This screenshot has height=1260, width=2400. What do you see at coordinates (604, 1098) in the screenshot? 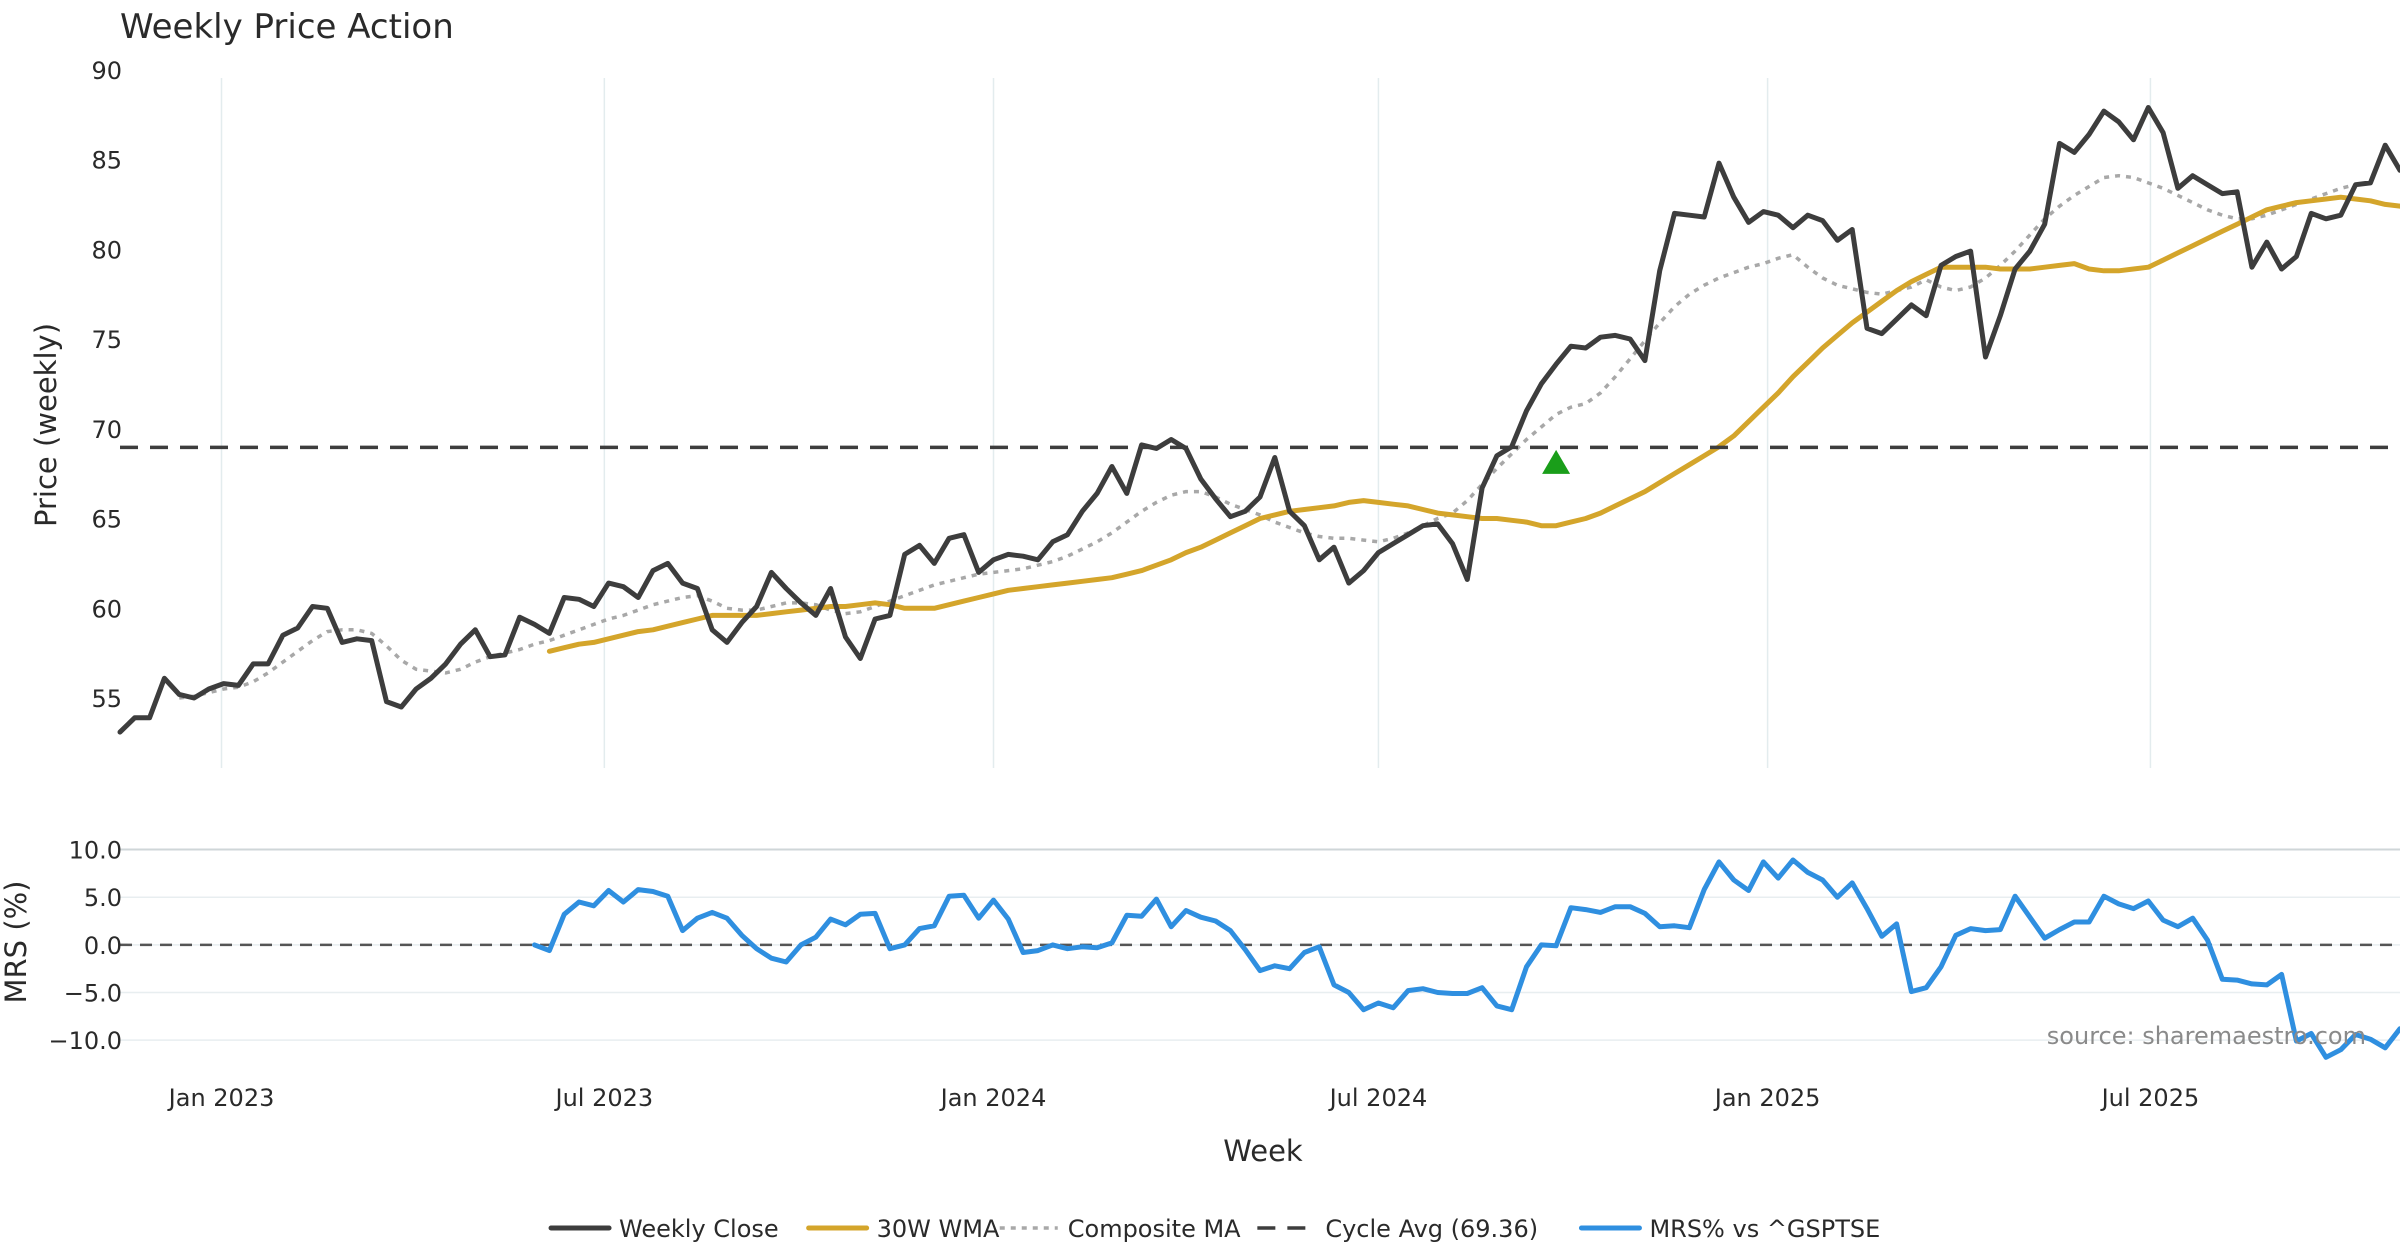
I see `x-tick-label: Jul 2023` at bounding box center [604, 1098].